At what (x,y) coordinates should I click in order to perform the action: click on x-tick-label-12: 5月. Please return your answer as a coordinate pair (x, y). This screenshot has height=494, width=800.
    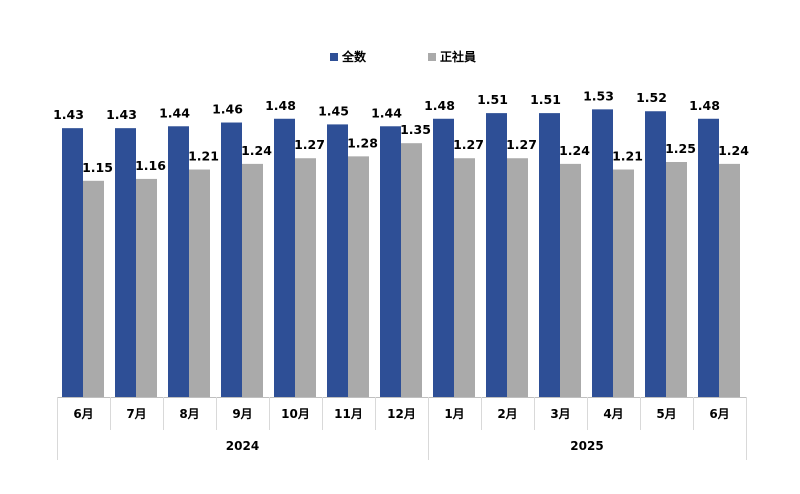
    Looking at the image, I should click on (666, 414).